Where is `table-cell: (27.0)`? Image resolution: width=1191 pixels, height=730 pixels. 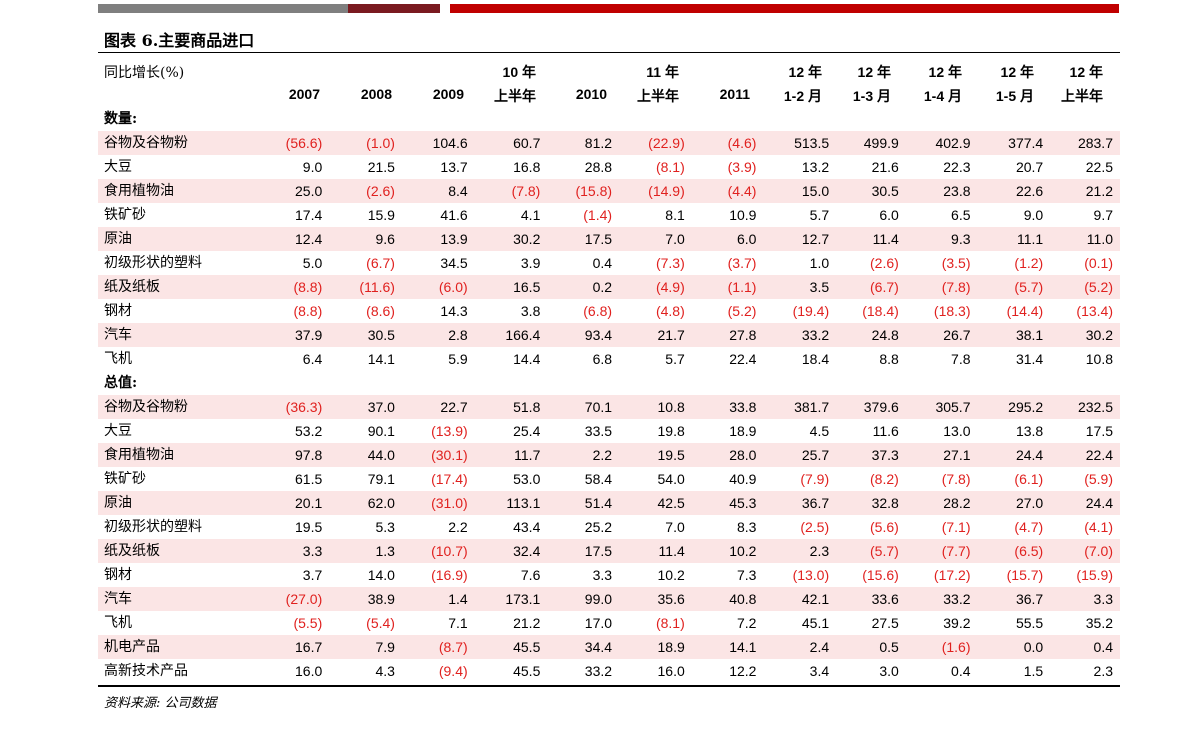
table-cell: (27.0) is located at coordinates (305, 599).